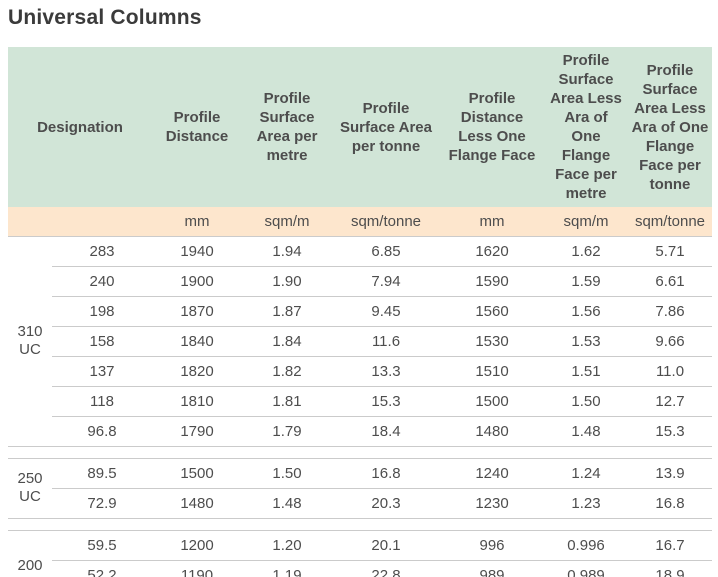 The image size is (718, 577). I want to click on group-label-cell: 250 UC, so click(30, 488).